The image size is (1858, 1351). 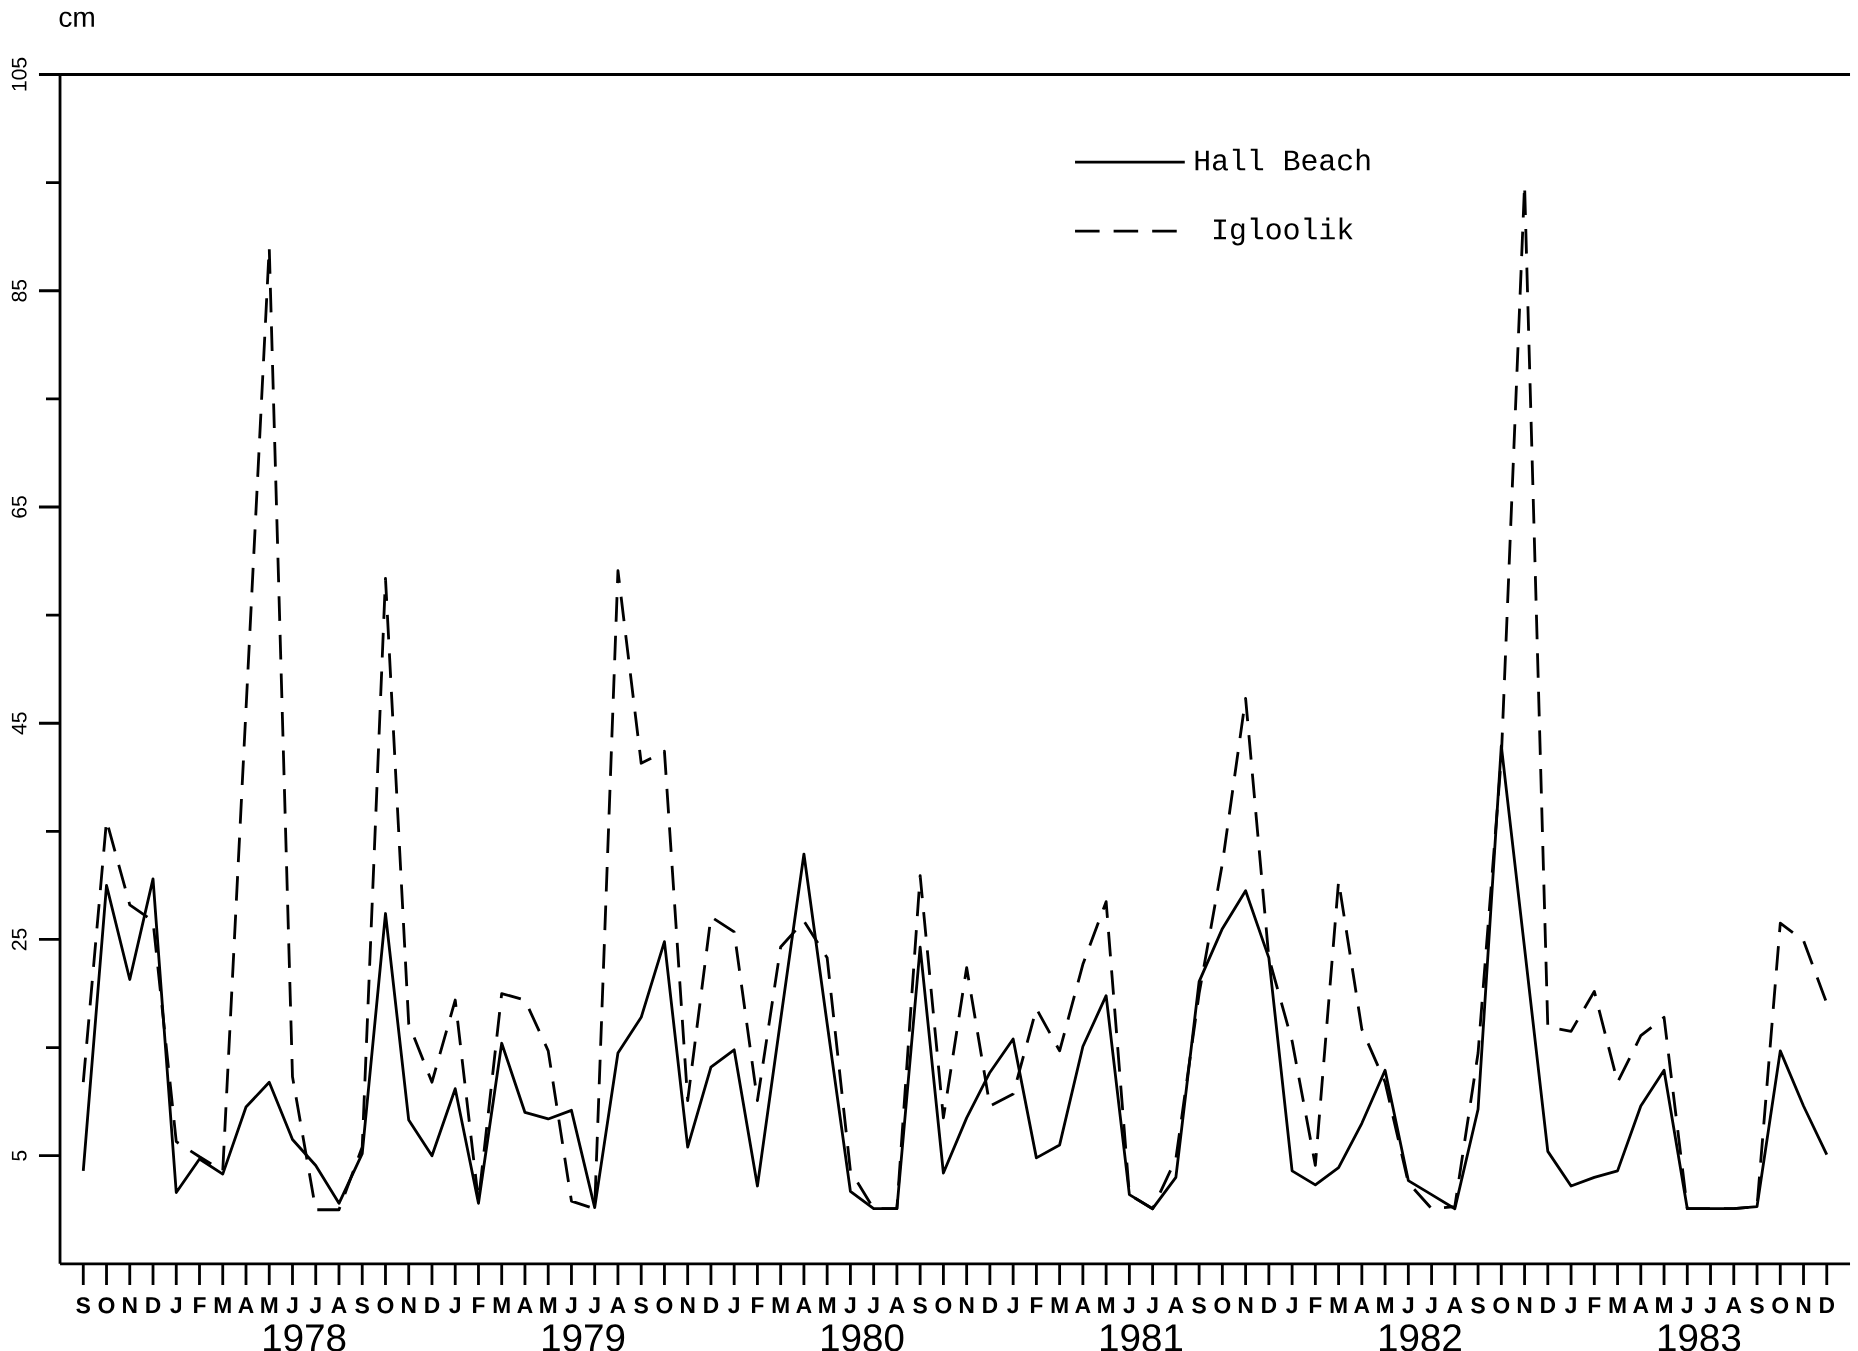 What do you see at coordinates (1282, 159) in the screenshot?
I see `legend-label: Hall Beach` at bounding box center [1282, 159].